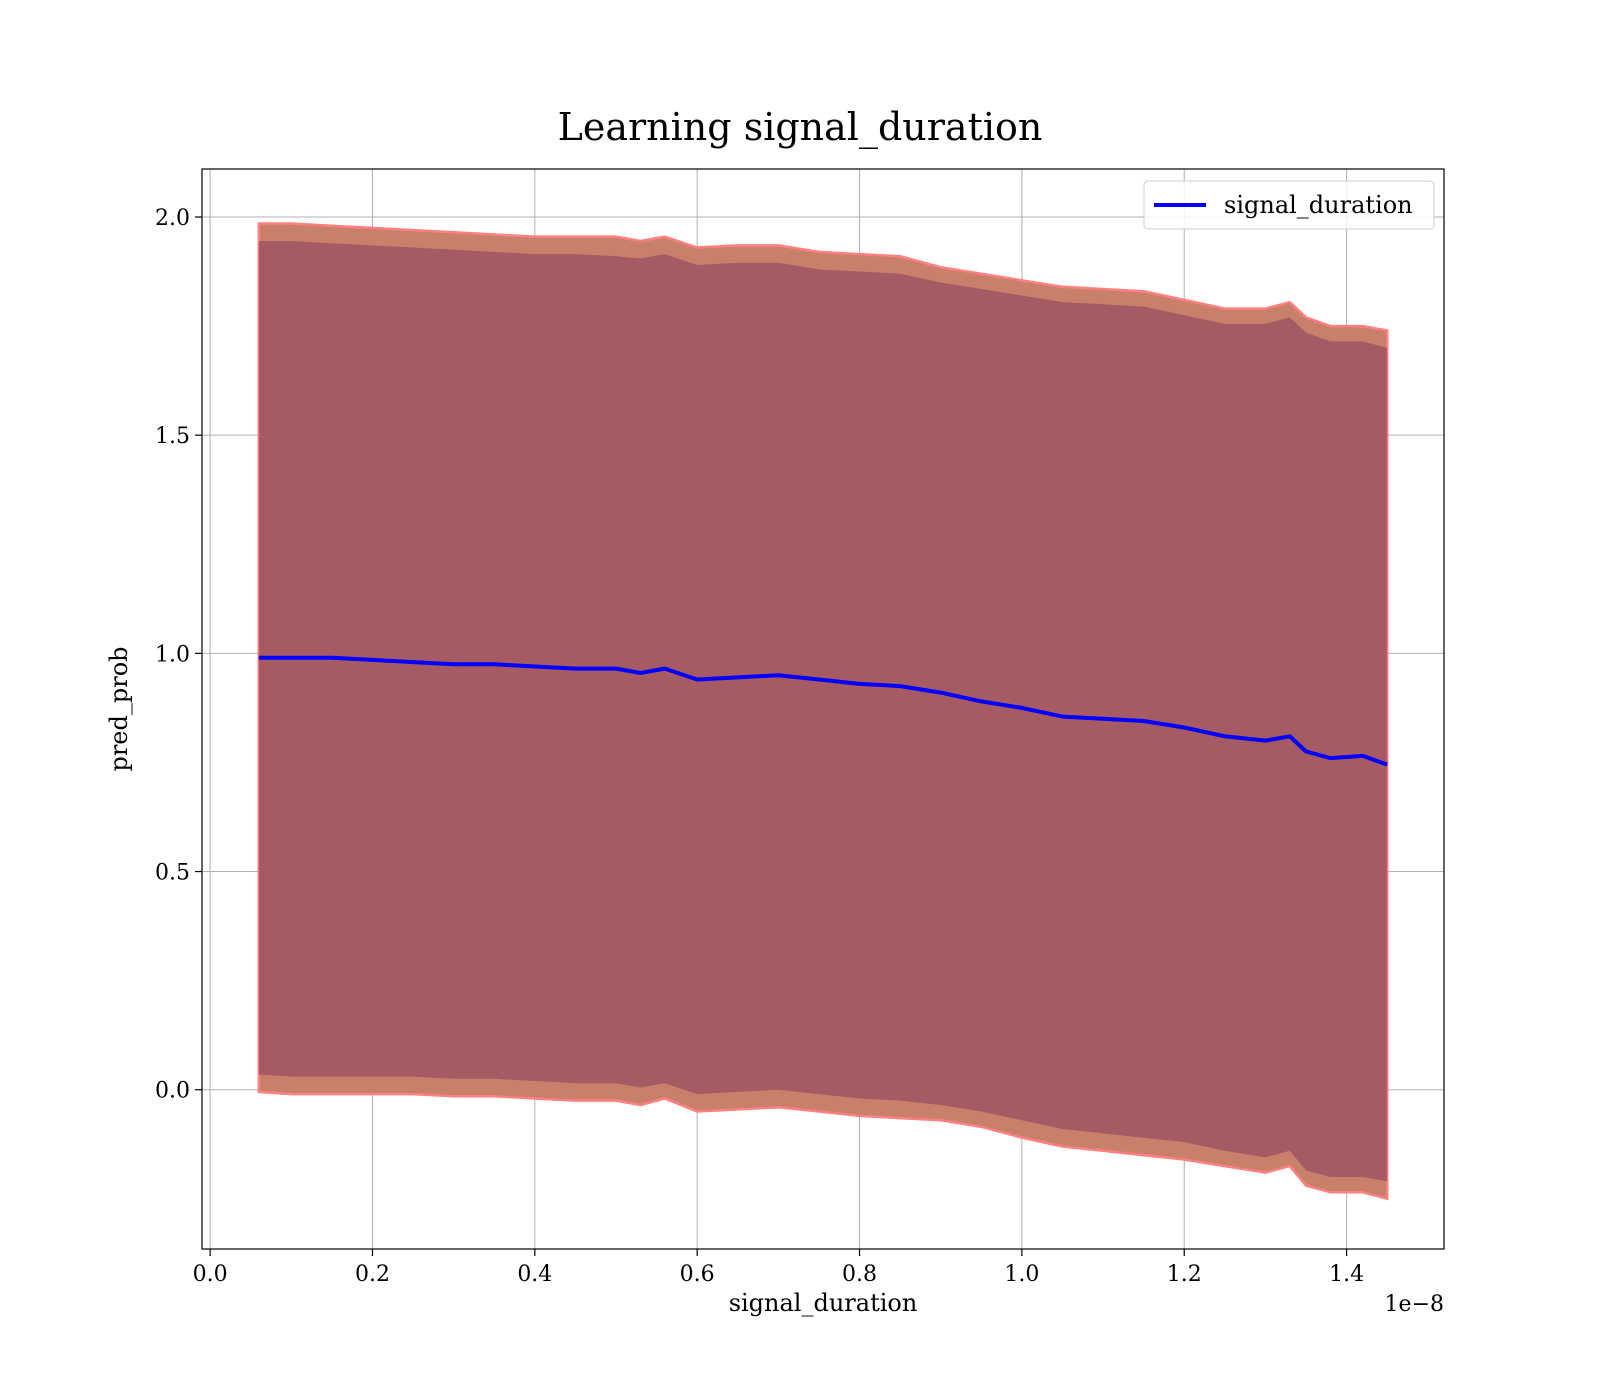  What do you see at coordinates (1414, 1304) in the screenshot?
I see `x-axis-offset-label: 1e−8` at bounding box center [1414, 1304].